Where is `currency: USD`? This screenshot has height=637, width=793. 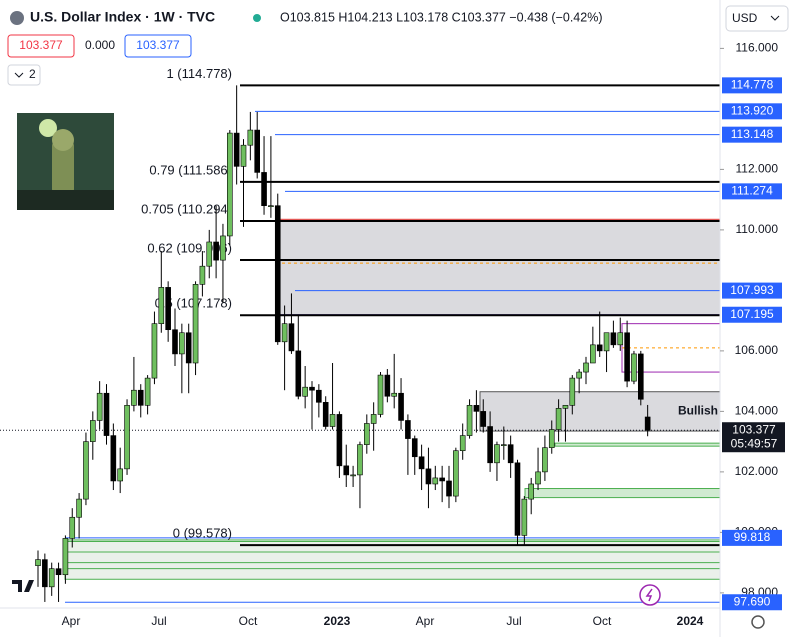
currency: USD is located at coordinates (745, 18).